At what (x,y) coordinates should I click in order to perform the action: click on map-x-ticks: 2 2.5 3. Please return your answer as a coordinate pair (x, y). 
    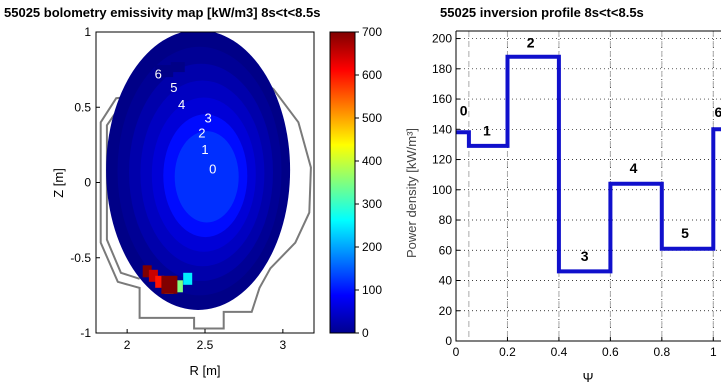
    Looking at the image, I should click on (205, 340).